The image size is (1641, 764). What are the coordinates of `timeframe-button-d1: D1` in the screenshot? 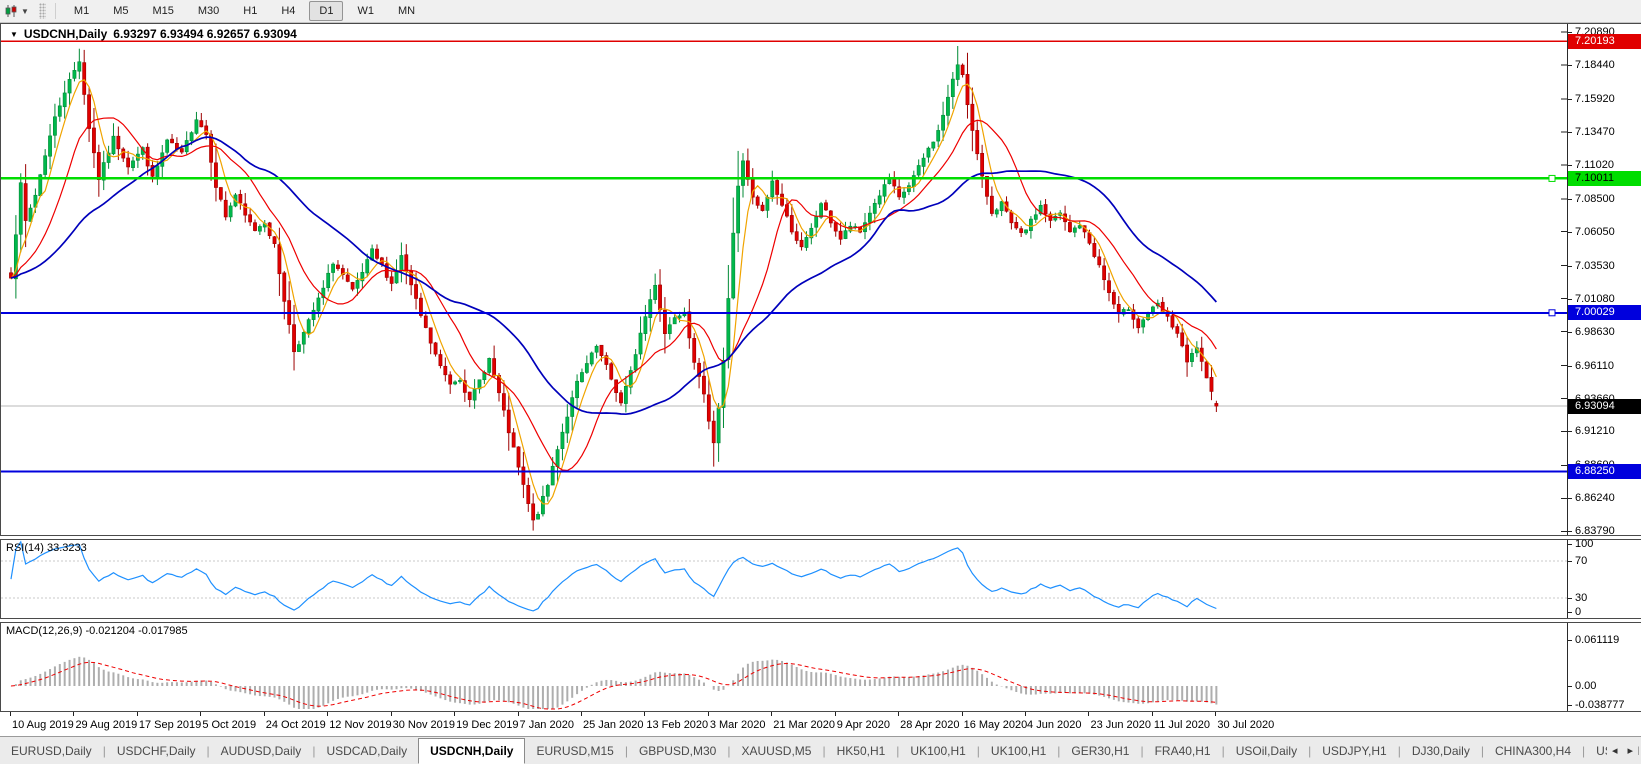 It's located at (326, 11).